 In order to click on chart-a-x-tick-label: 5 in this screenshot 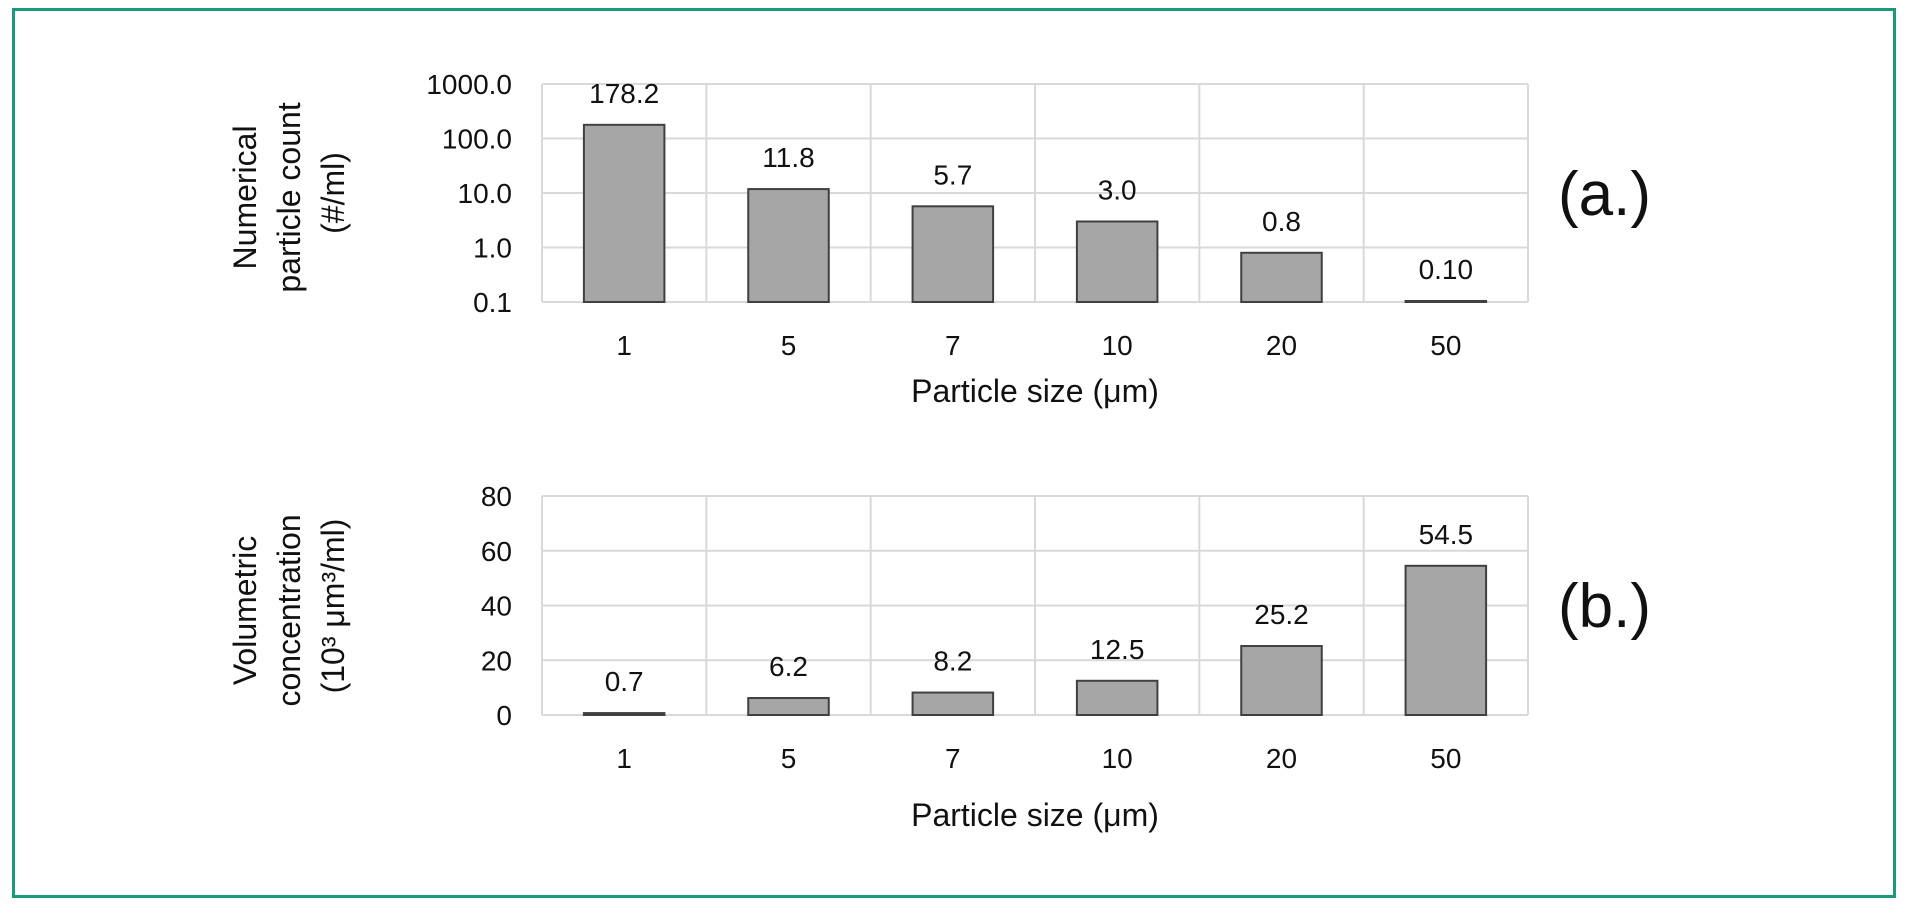, I will do `click(789, 345)`.